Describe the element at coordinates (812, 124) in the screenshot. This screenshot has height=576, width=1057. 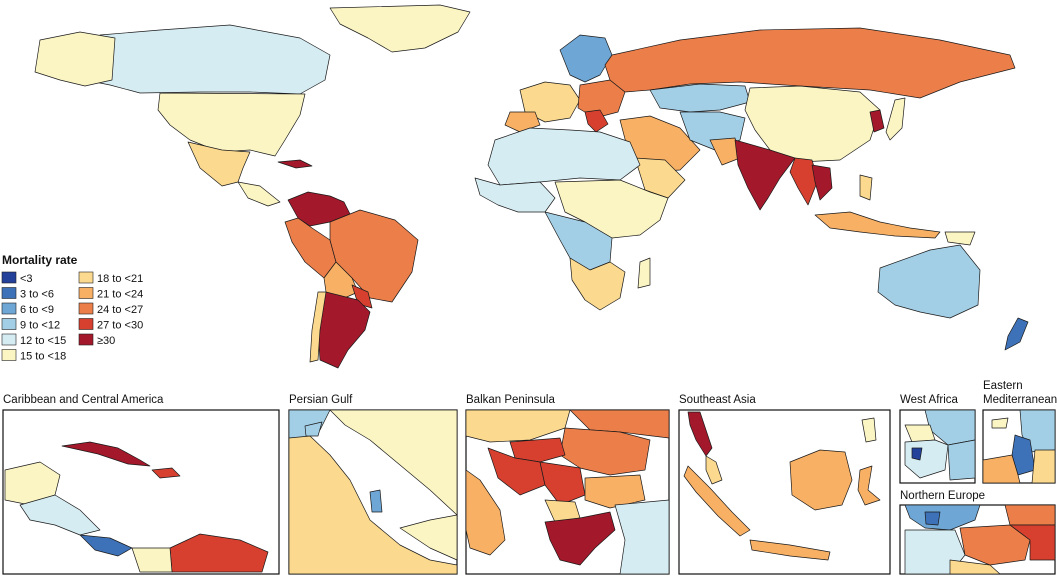
I see `region-mongolia-china` at that location.